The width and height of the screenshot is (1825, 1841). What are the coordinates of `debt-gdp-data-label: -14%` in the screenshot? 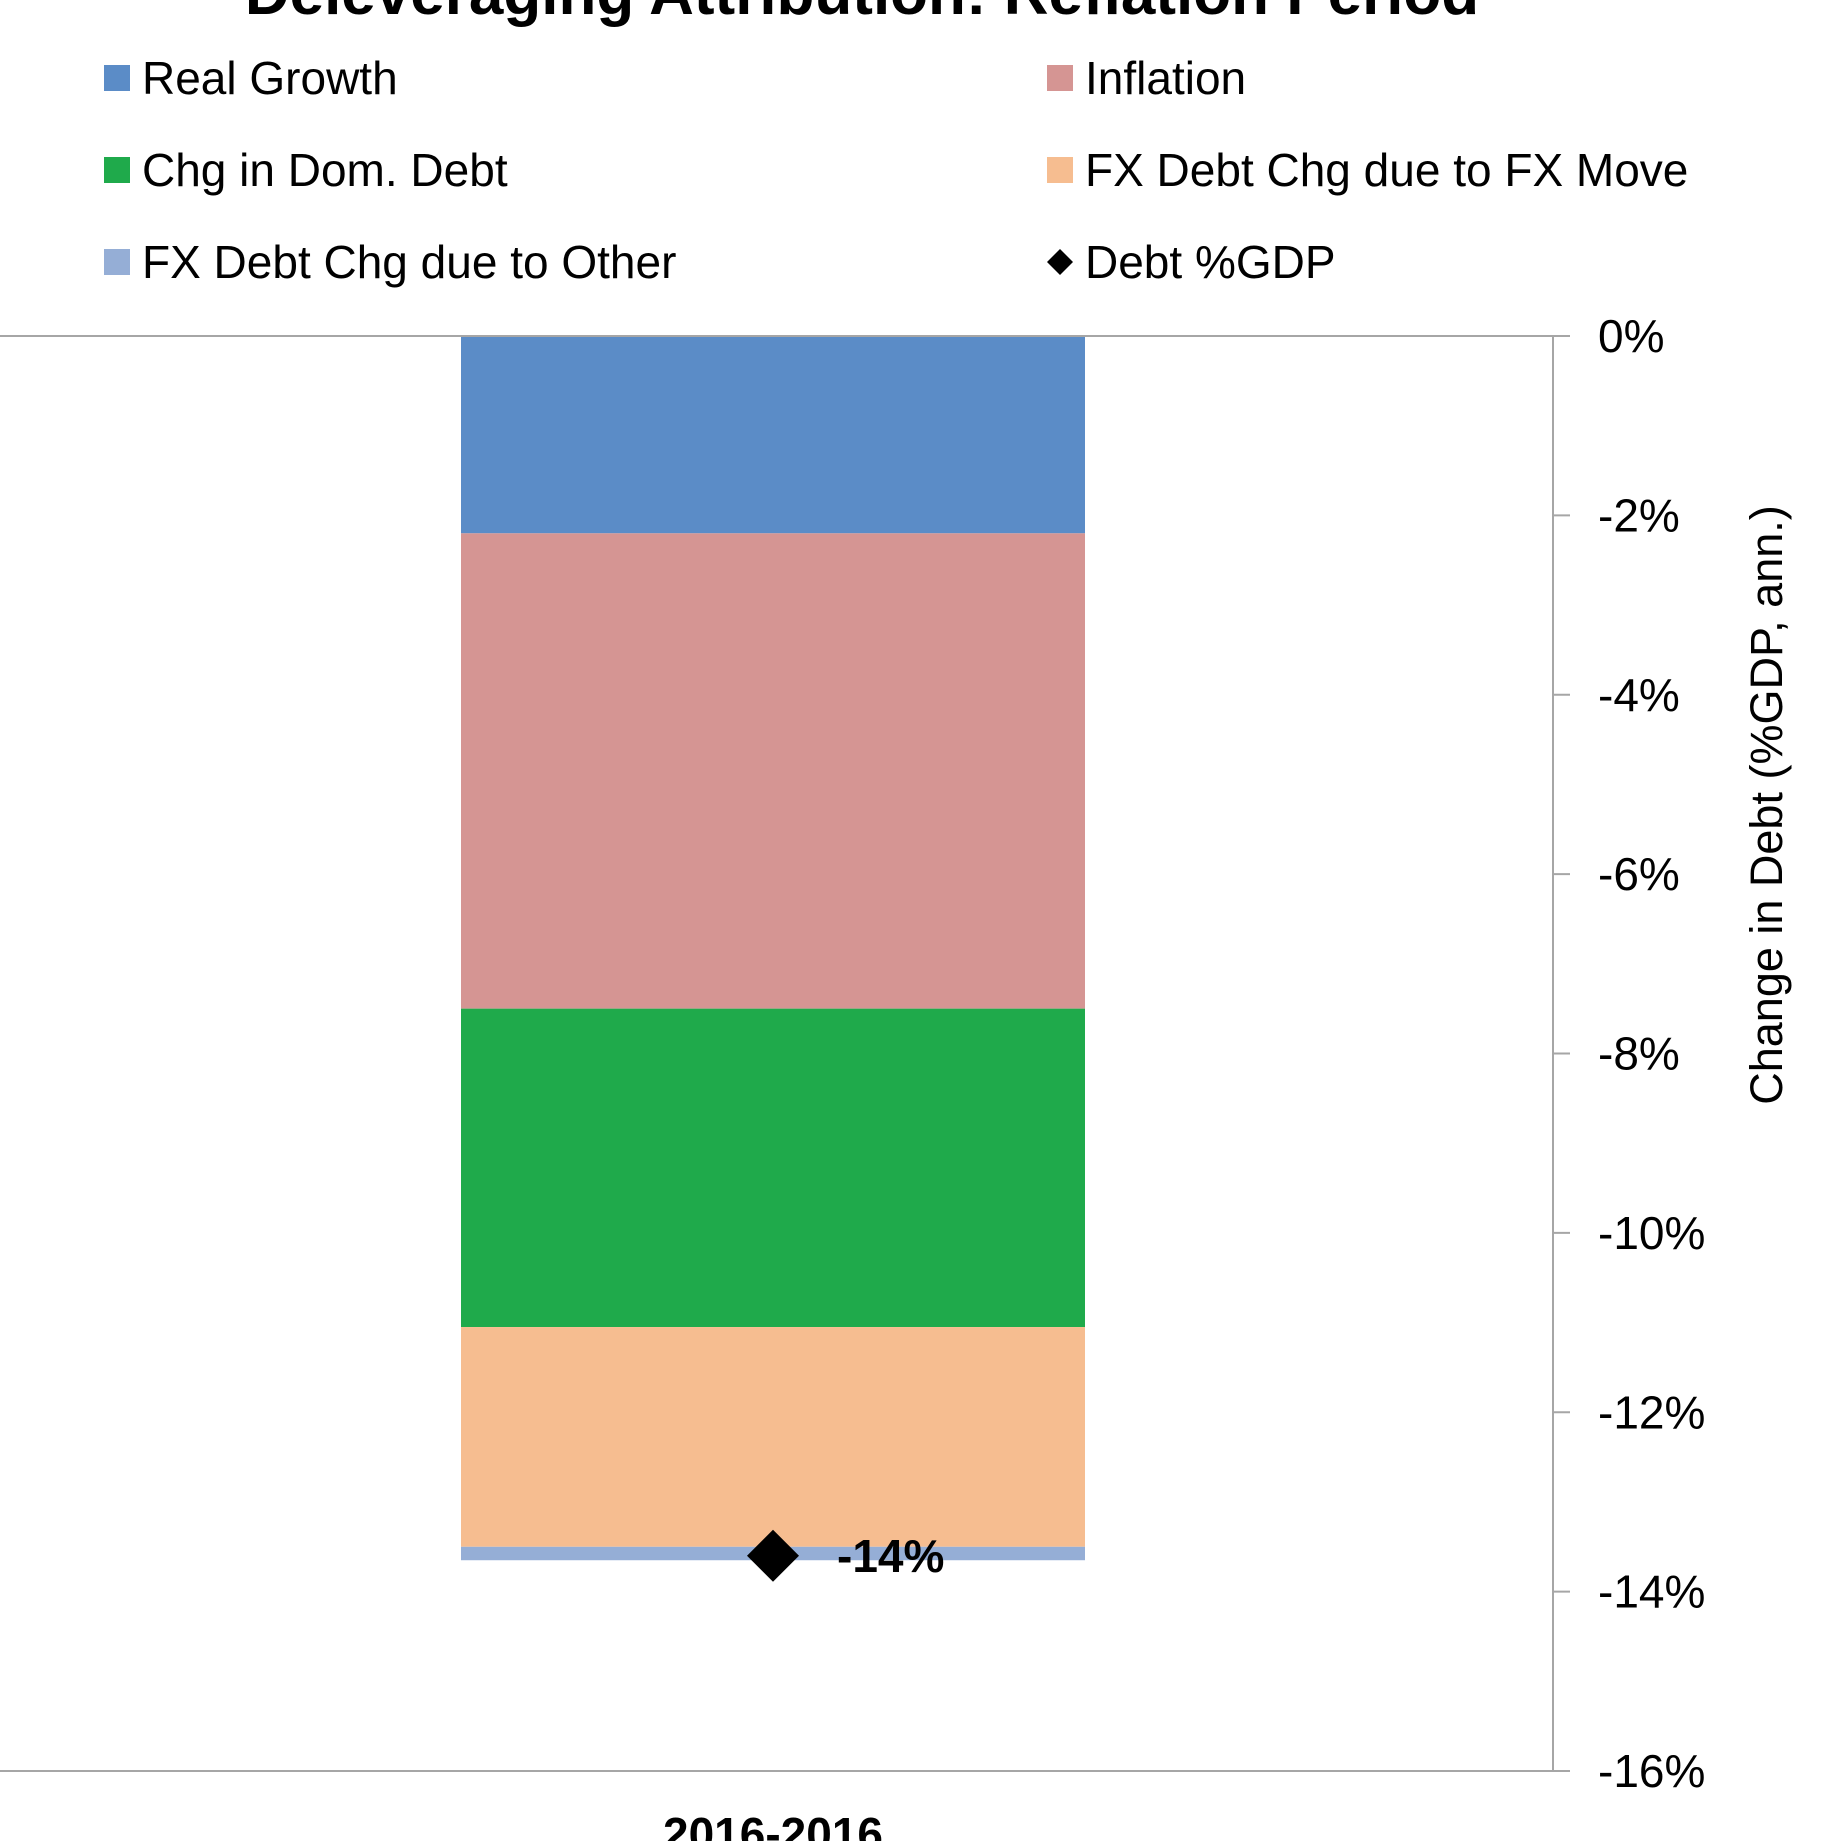 It's located at (890, 1556).